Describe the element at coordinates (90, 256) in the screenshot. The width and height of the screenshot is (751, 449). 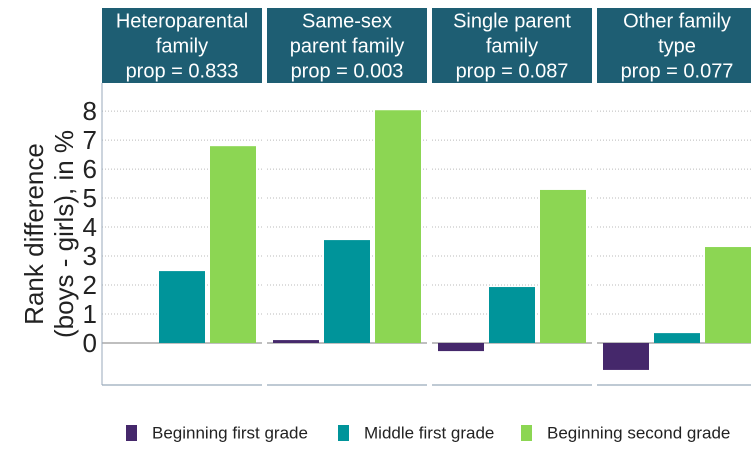
I see `y-tick-label: 3` at that location.